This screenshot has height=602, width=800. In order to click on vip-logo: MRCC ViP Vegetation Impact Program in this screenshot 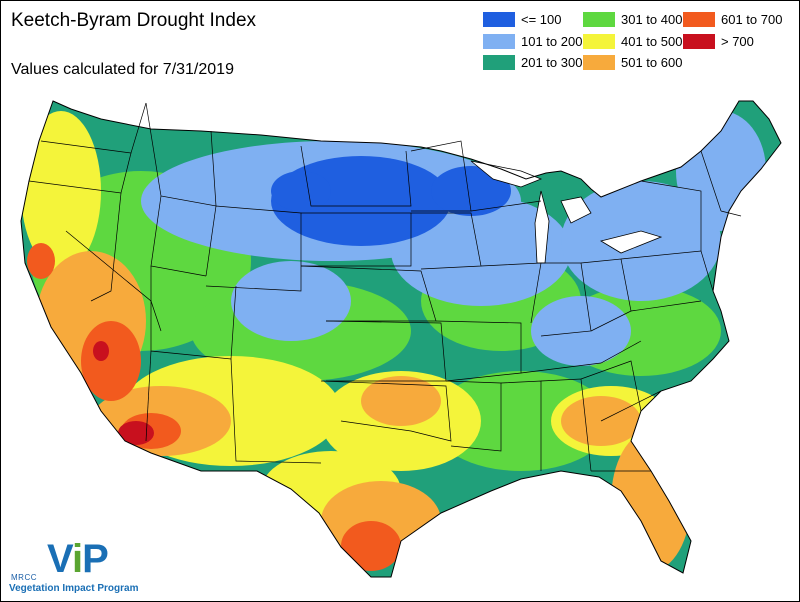, I will do `click(86, 568)`.